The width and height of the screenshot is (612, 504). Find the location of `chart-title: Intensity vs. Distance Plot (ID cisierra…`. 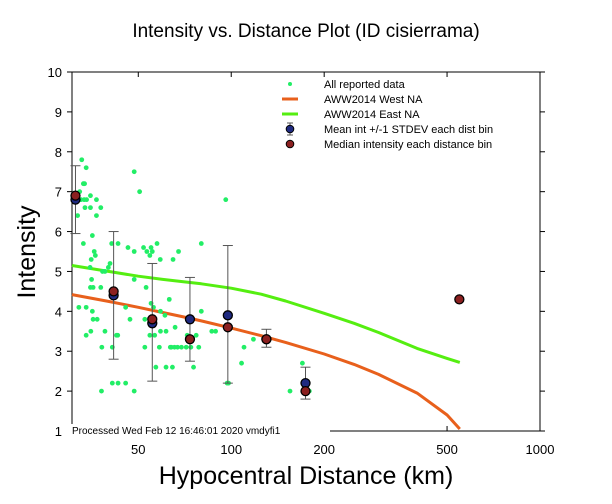

chart-title: Intensity vs. Distance Plot (ID cisierra… is located at coordinates (305, 31).